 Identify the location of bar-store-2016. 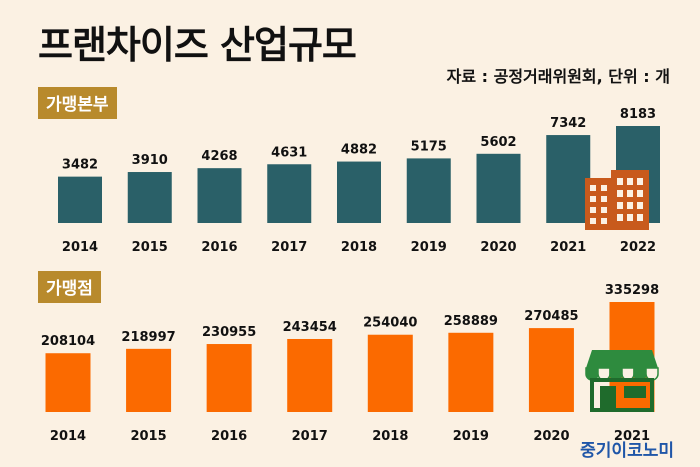
(229, 378).